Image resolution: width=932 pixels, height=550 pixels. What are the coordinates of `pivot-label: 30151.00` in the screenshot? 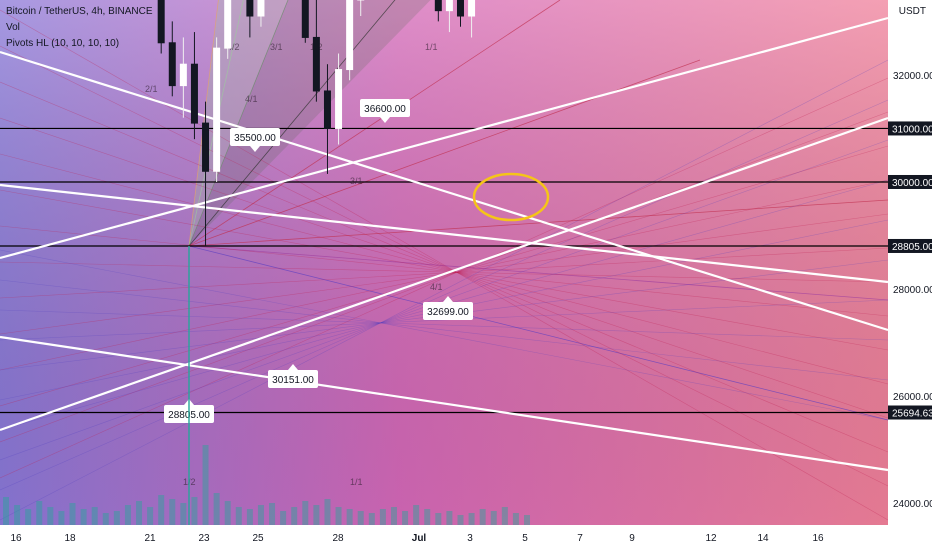 It's located at (293, 380).